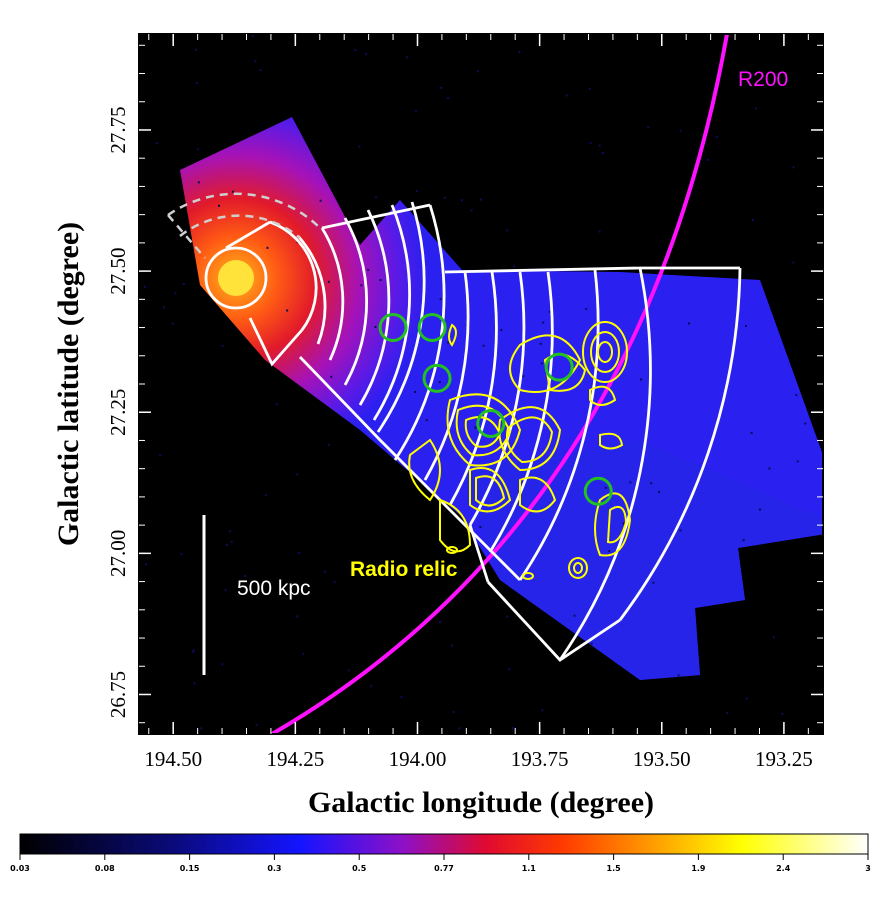 This screenshot has width=891, height=900. Describe the element at coordinates (614, 868) in the screenshot. I see `colorbar-tick-label: 1.5` at that location.